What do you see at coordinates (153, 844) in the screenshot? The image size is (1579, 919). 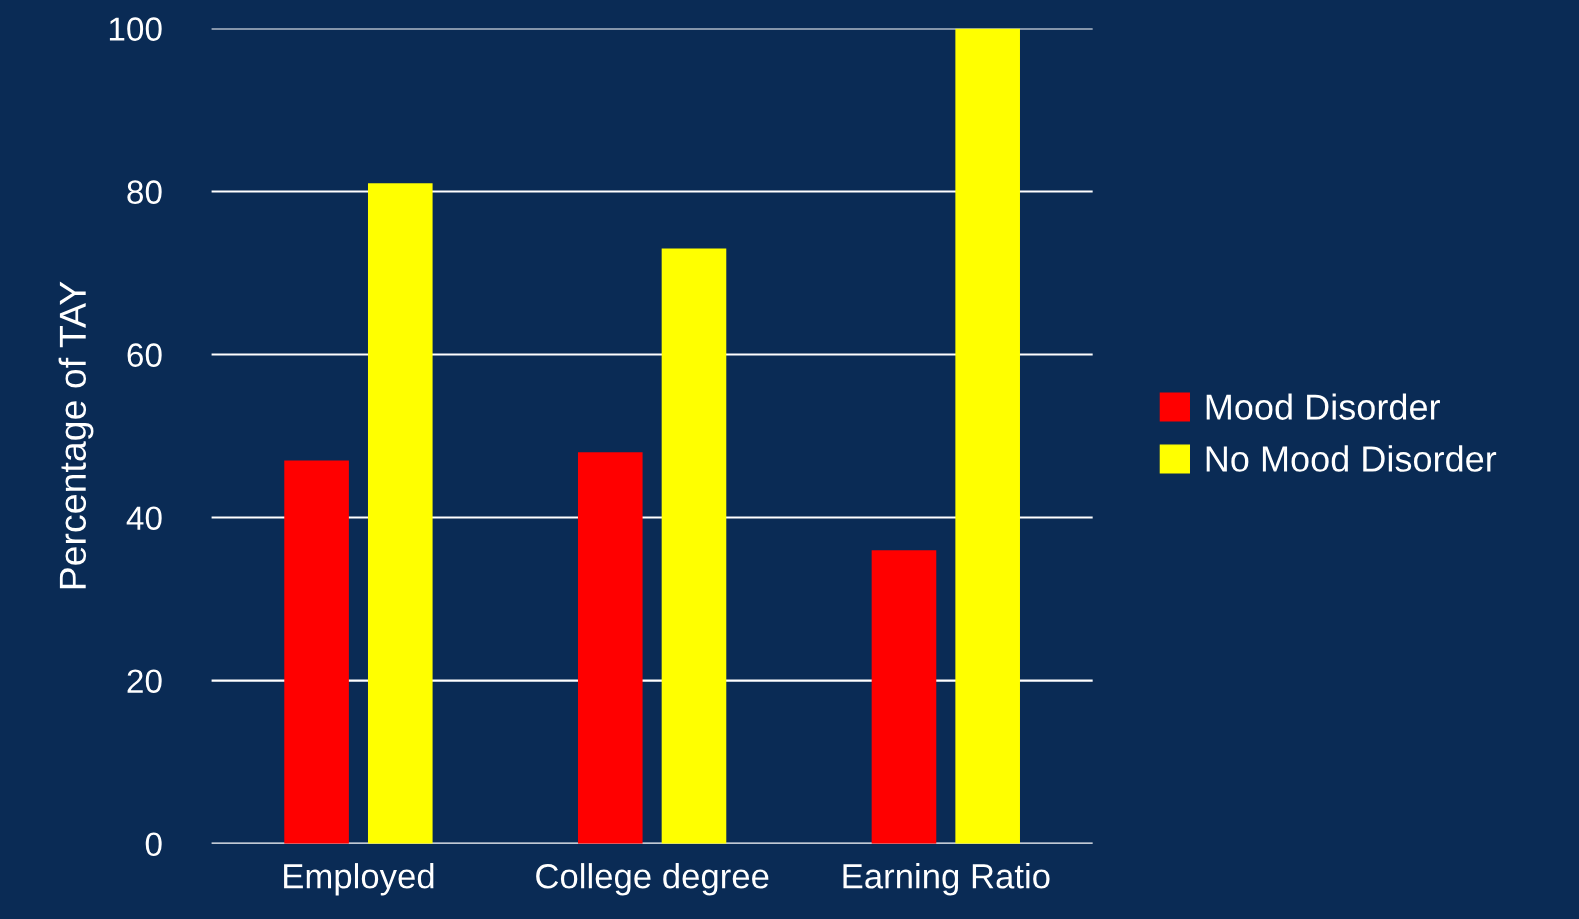 I see `y-tick-label: 0` at bounding box center [153, 844].